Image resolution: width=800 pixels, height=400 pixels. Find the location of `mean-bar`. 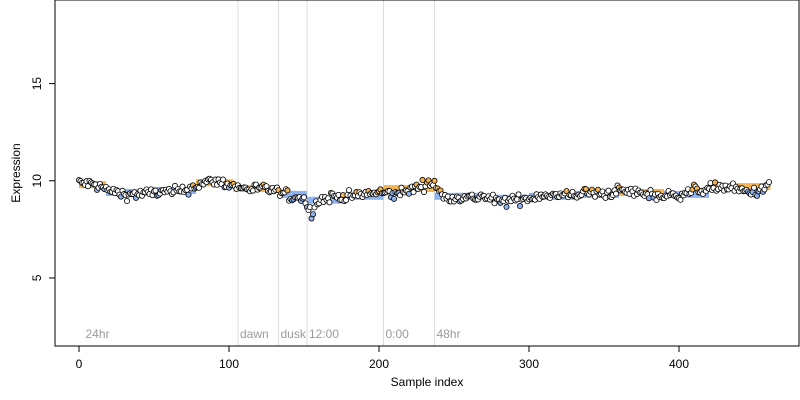

mean-bar is located at coordinates (292, 194).